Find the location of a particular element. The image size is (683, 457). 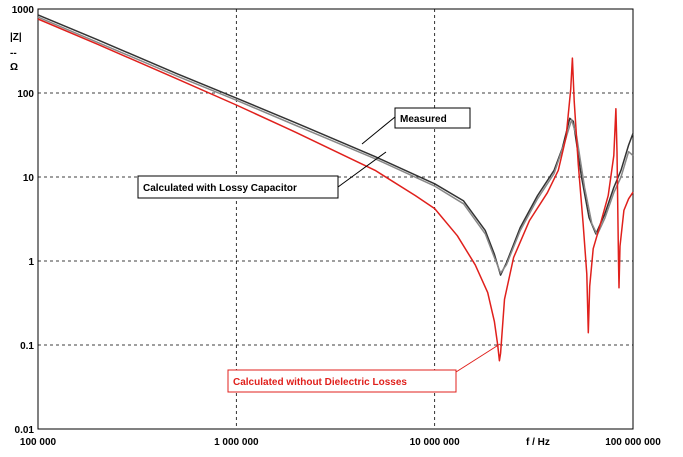

annotation-lossy-text: Calculated with Lossy Capacitor is located at coordinates (220, 188).